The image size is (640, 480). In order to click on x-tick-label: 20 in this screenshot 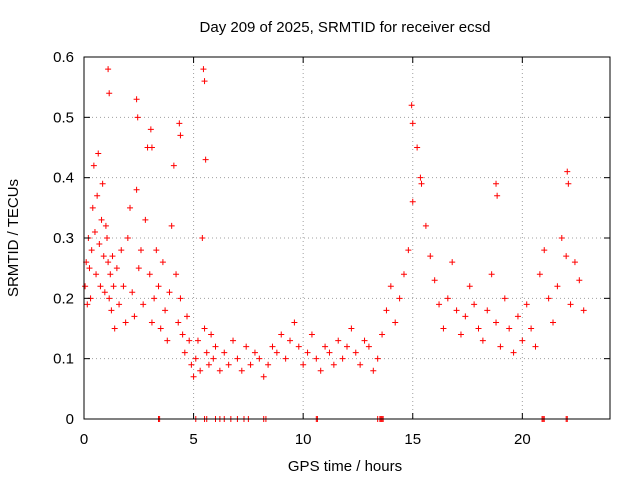, I will do `click(522, 439)`.